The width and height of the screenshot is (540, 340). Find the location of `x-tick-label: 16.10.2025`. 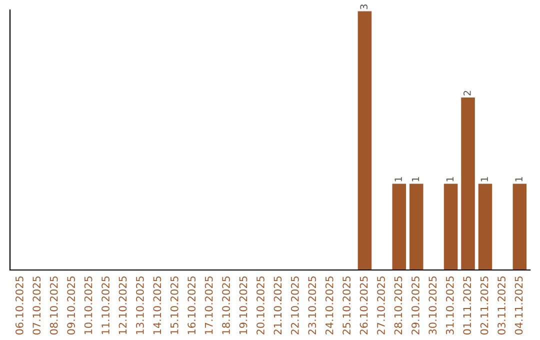

x-tick-label: 16.10.2025 is located at coordinates (192, 305).